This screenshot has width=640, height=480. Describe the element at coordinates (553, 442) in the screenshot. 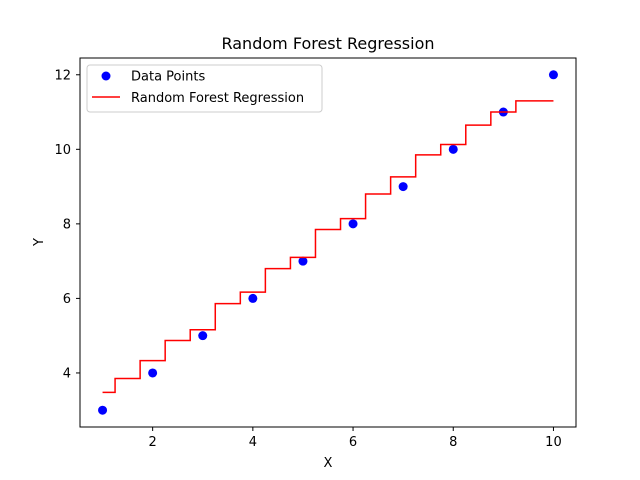

I see `x-tick-label: 10` at that location.